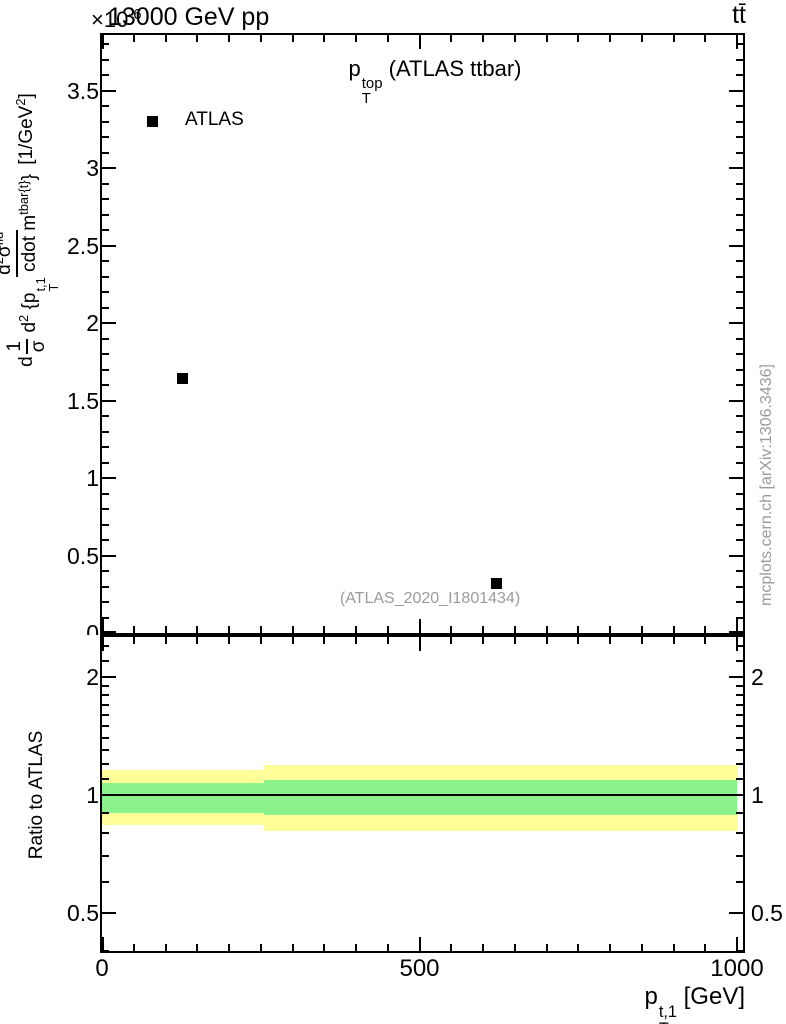  Describe the element at coordinates (419, 968) in the screenshot. I see `x-tick-label: 500` at that location.